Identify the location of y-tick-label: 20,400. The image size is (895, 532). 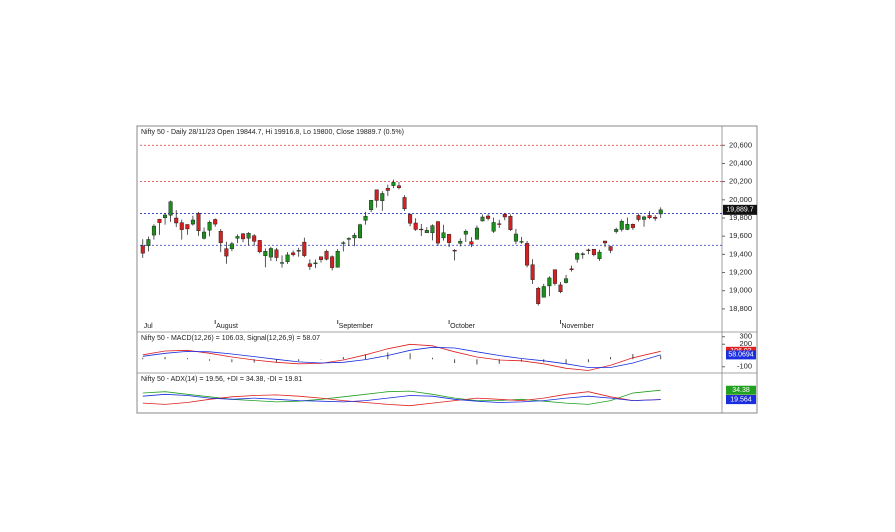
(740, 162).